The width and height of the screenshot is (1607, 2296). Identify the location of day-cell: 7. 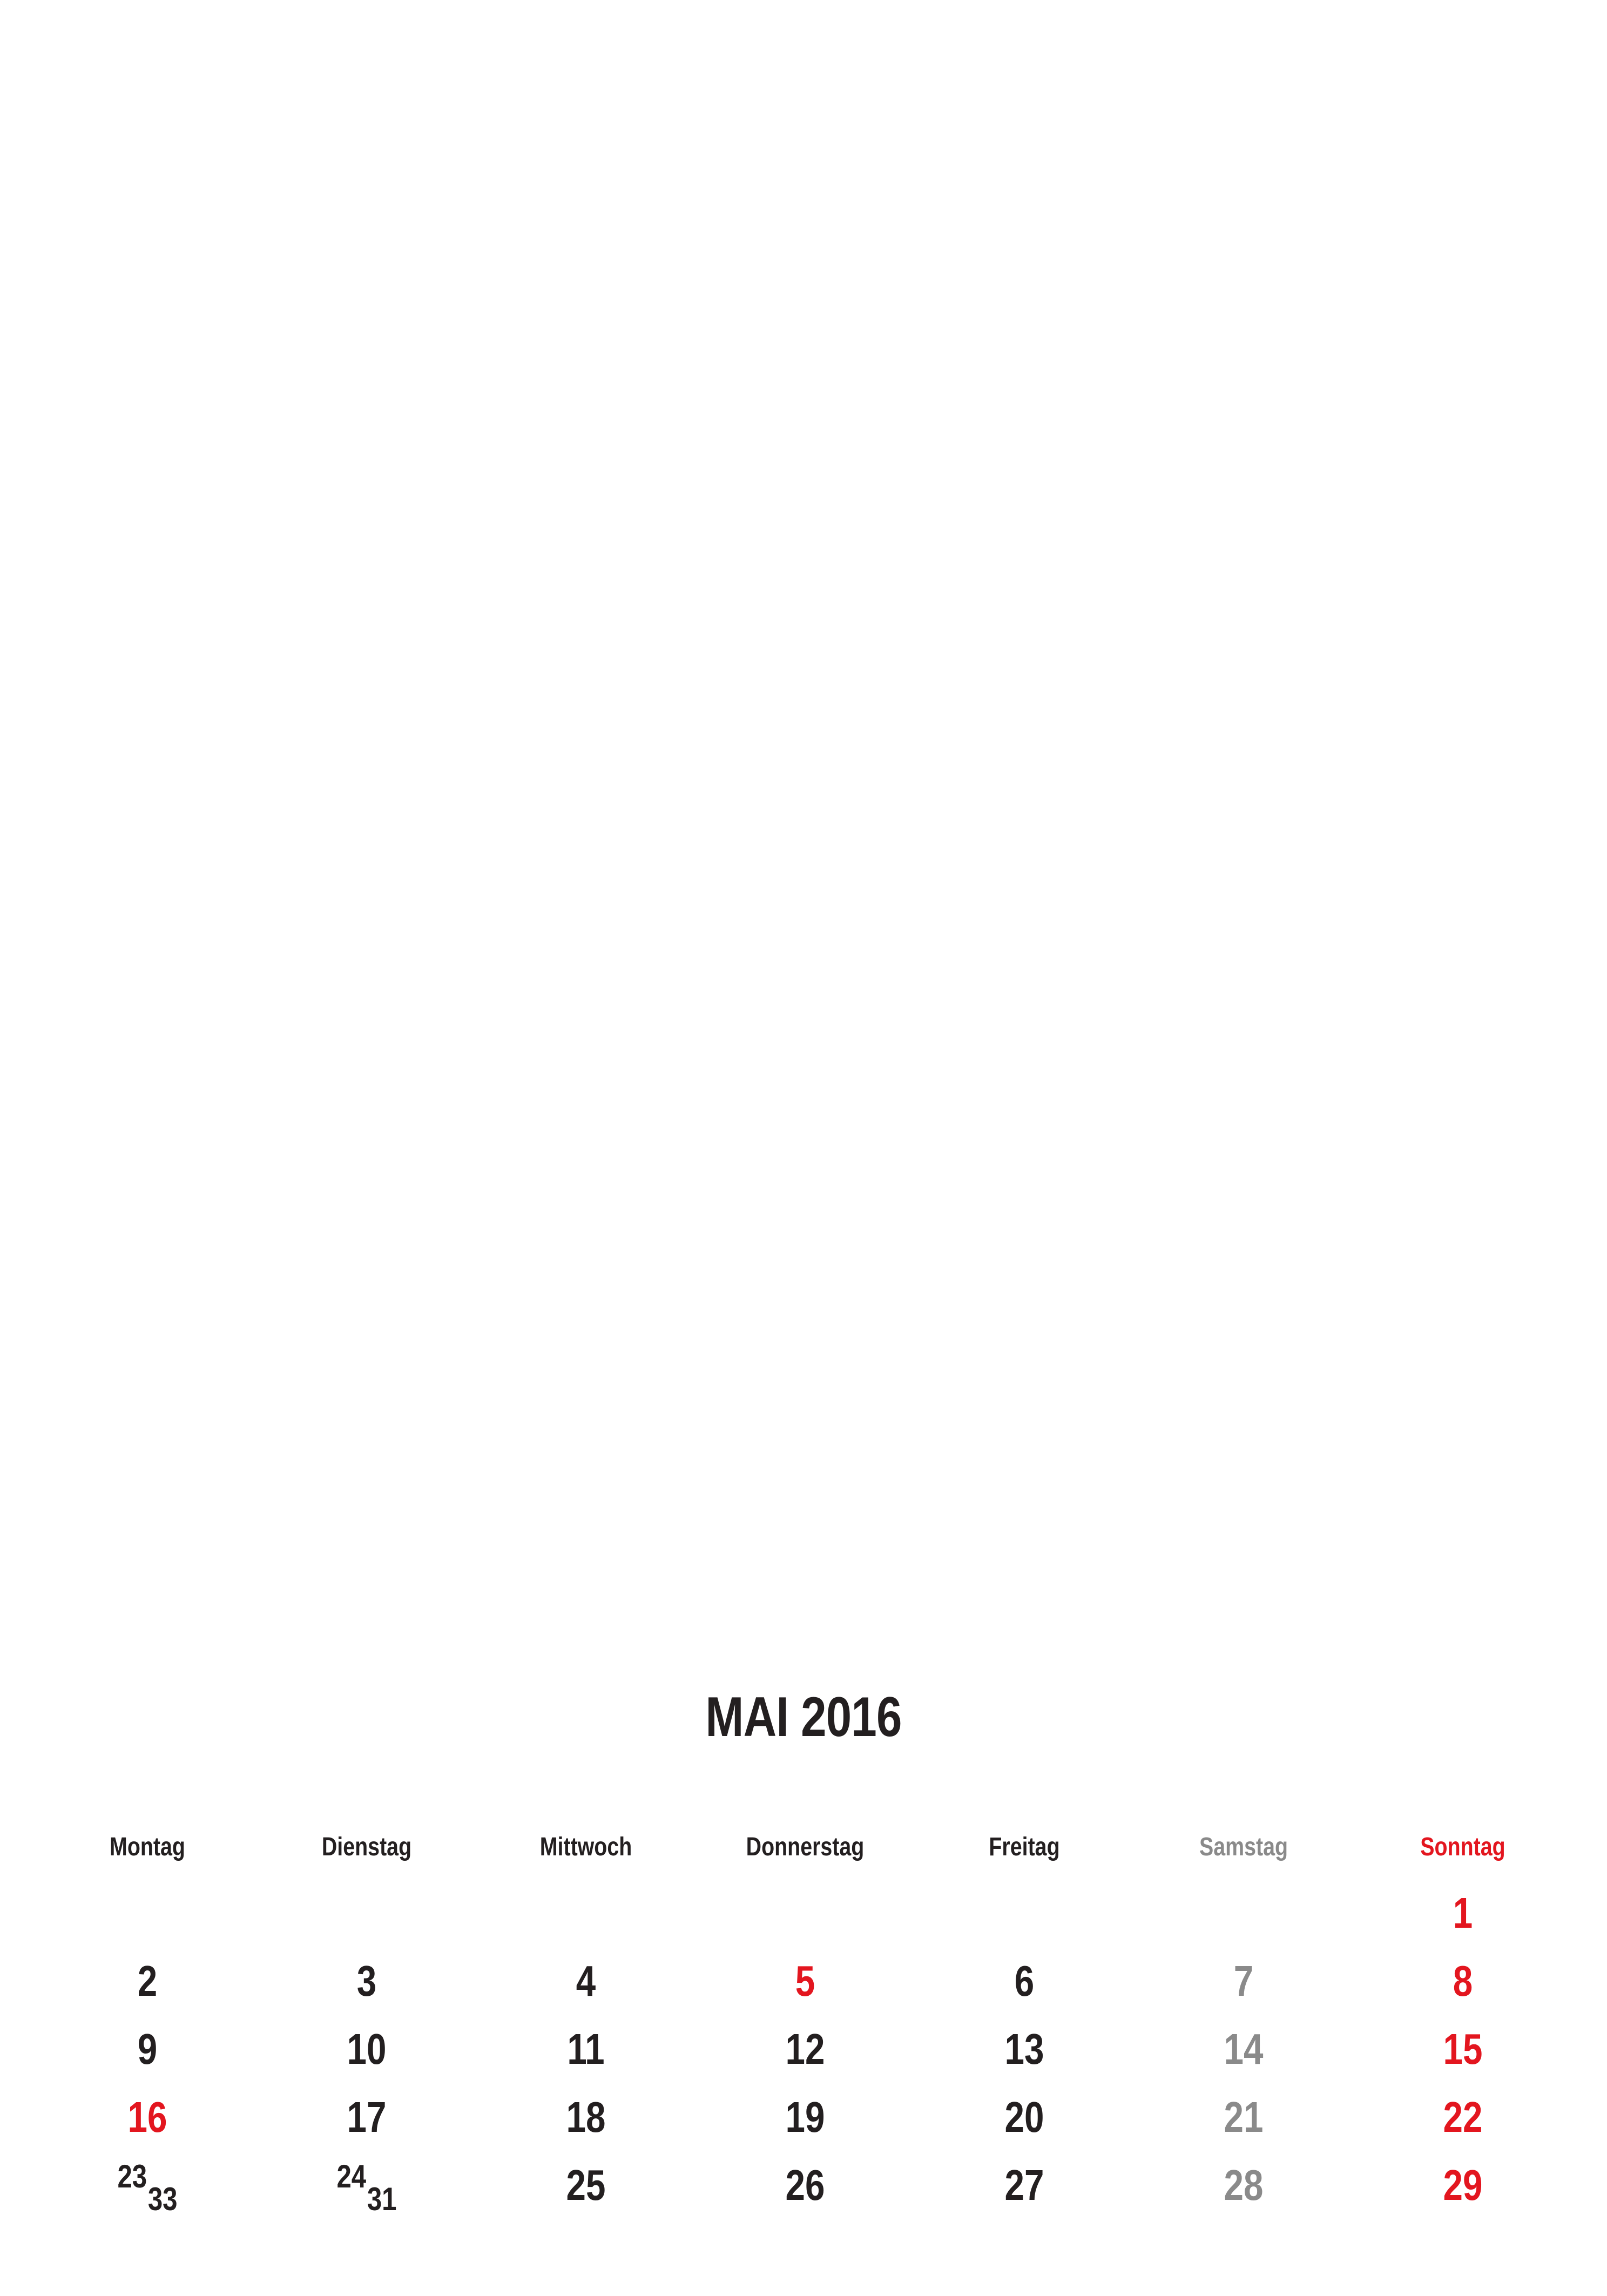
(1244, 1981).